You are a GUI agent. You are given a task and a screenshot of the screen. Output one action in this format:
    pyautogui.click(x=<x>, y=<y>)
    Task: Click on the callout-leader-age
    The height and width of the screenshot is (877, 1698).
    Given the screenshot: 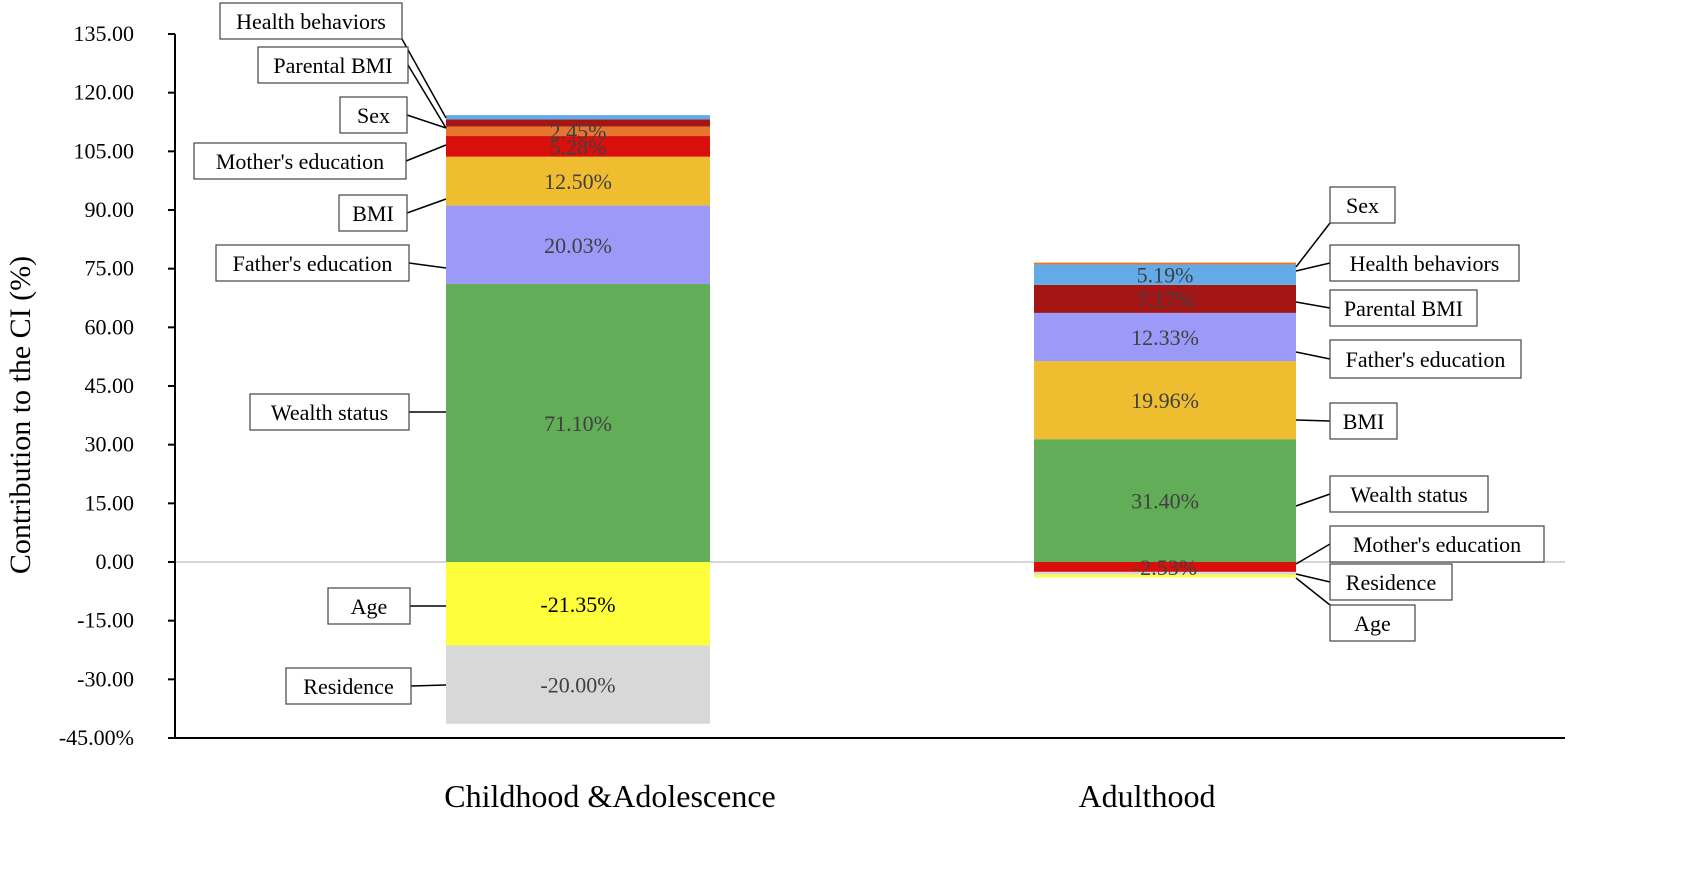 What is the action you would take?
    pyautogui.click(x=1313, y=591)
    